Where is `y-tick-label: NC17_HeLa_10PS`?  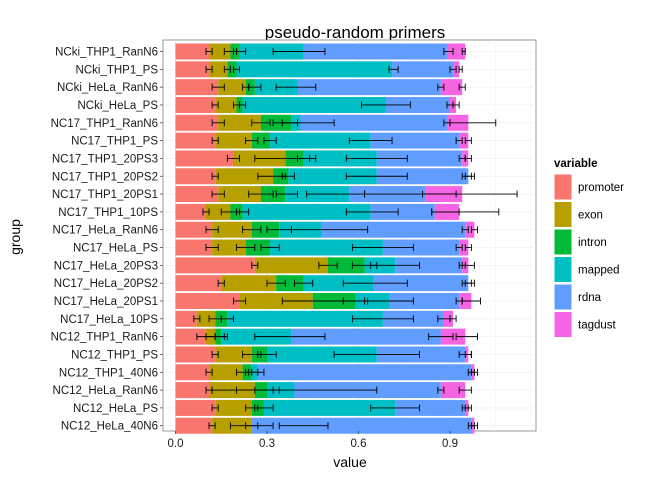 y-tick-label: NC17_HeLa_10PS is located at coordinates (109, 320).